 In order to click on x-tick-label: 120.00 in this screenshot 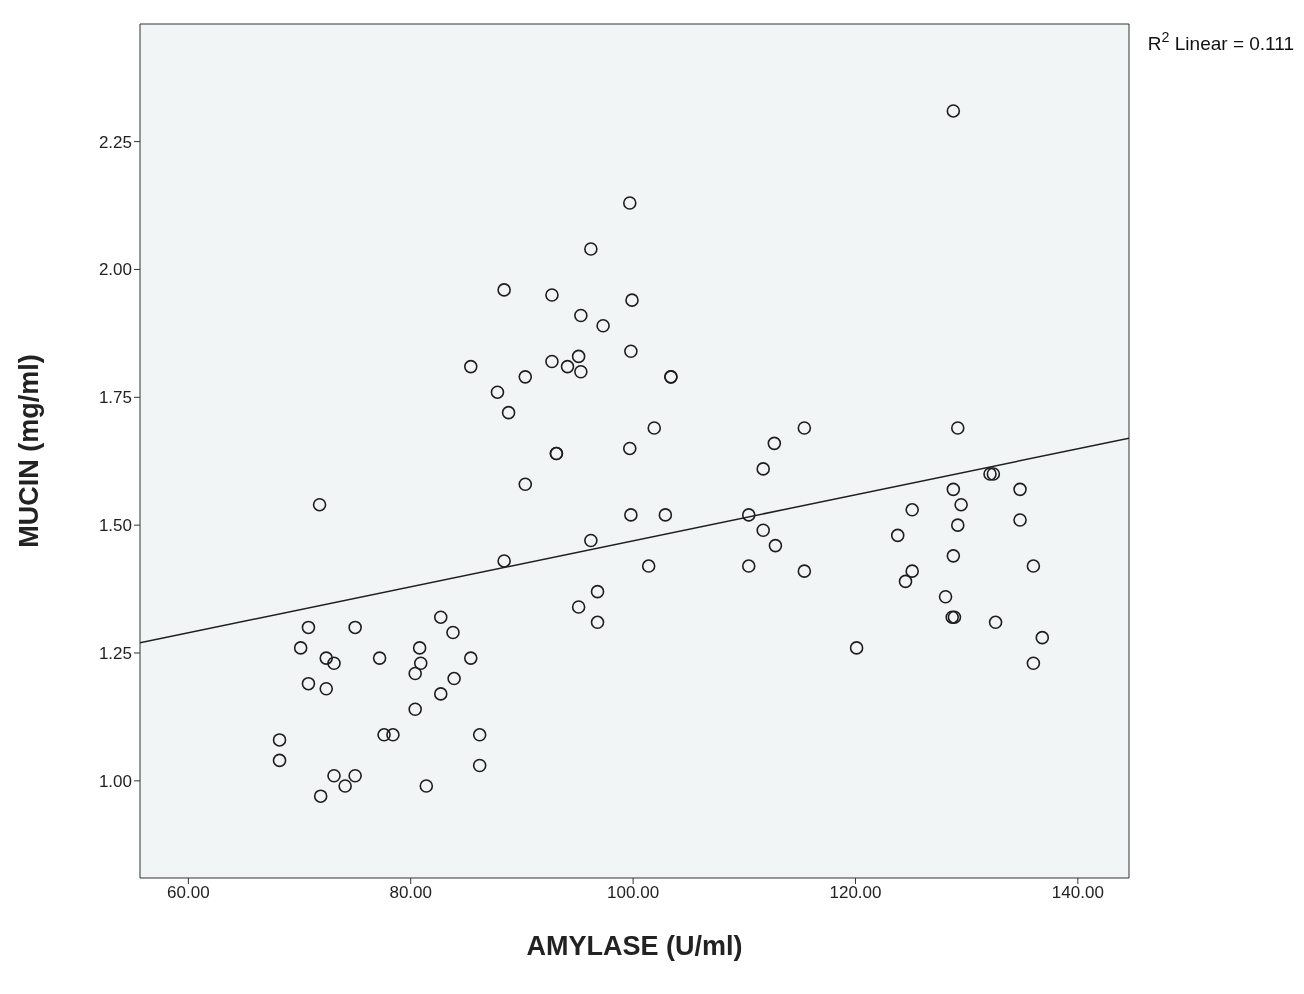, I will do `click(855, 893)`.